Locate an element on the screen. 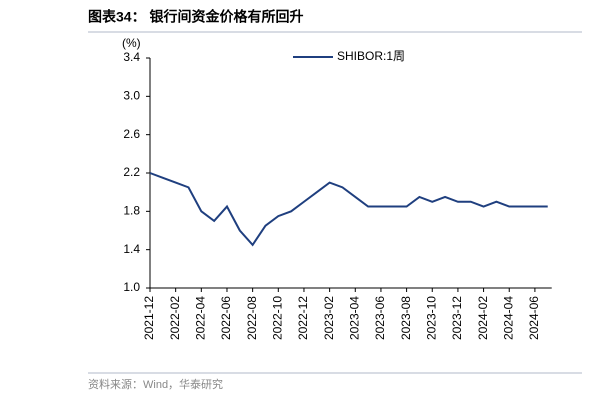 The height and width of the screenshot is (408, 615). y-tick-label: 2.6 is located at coordinates (131, 134).